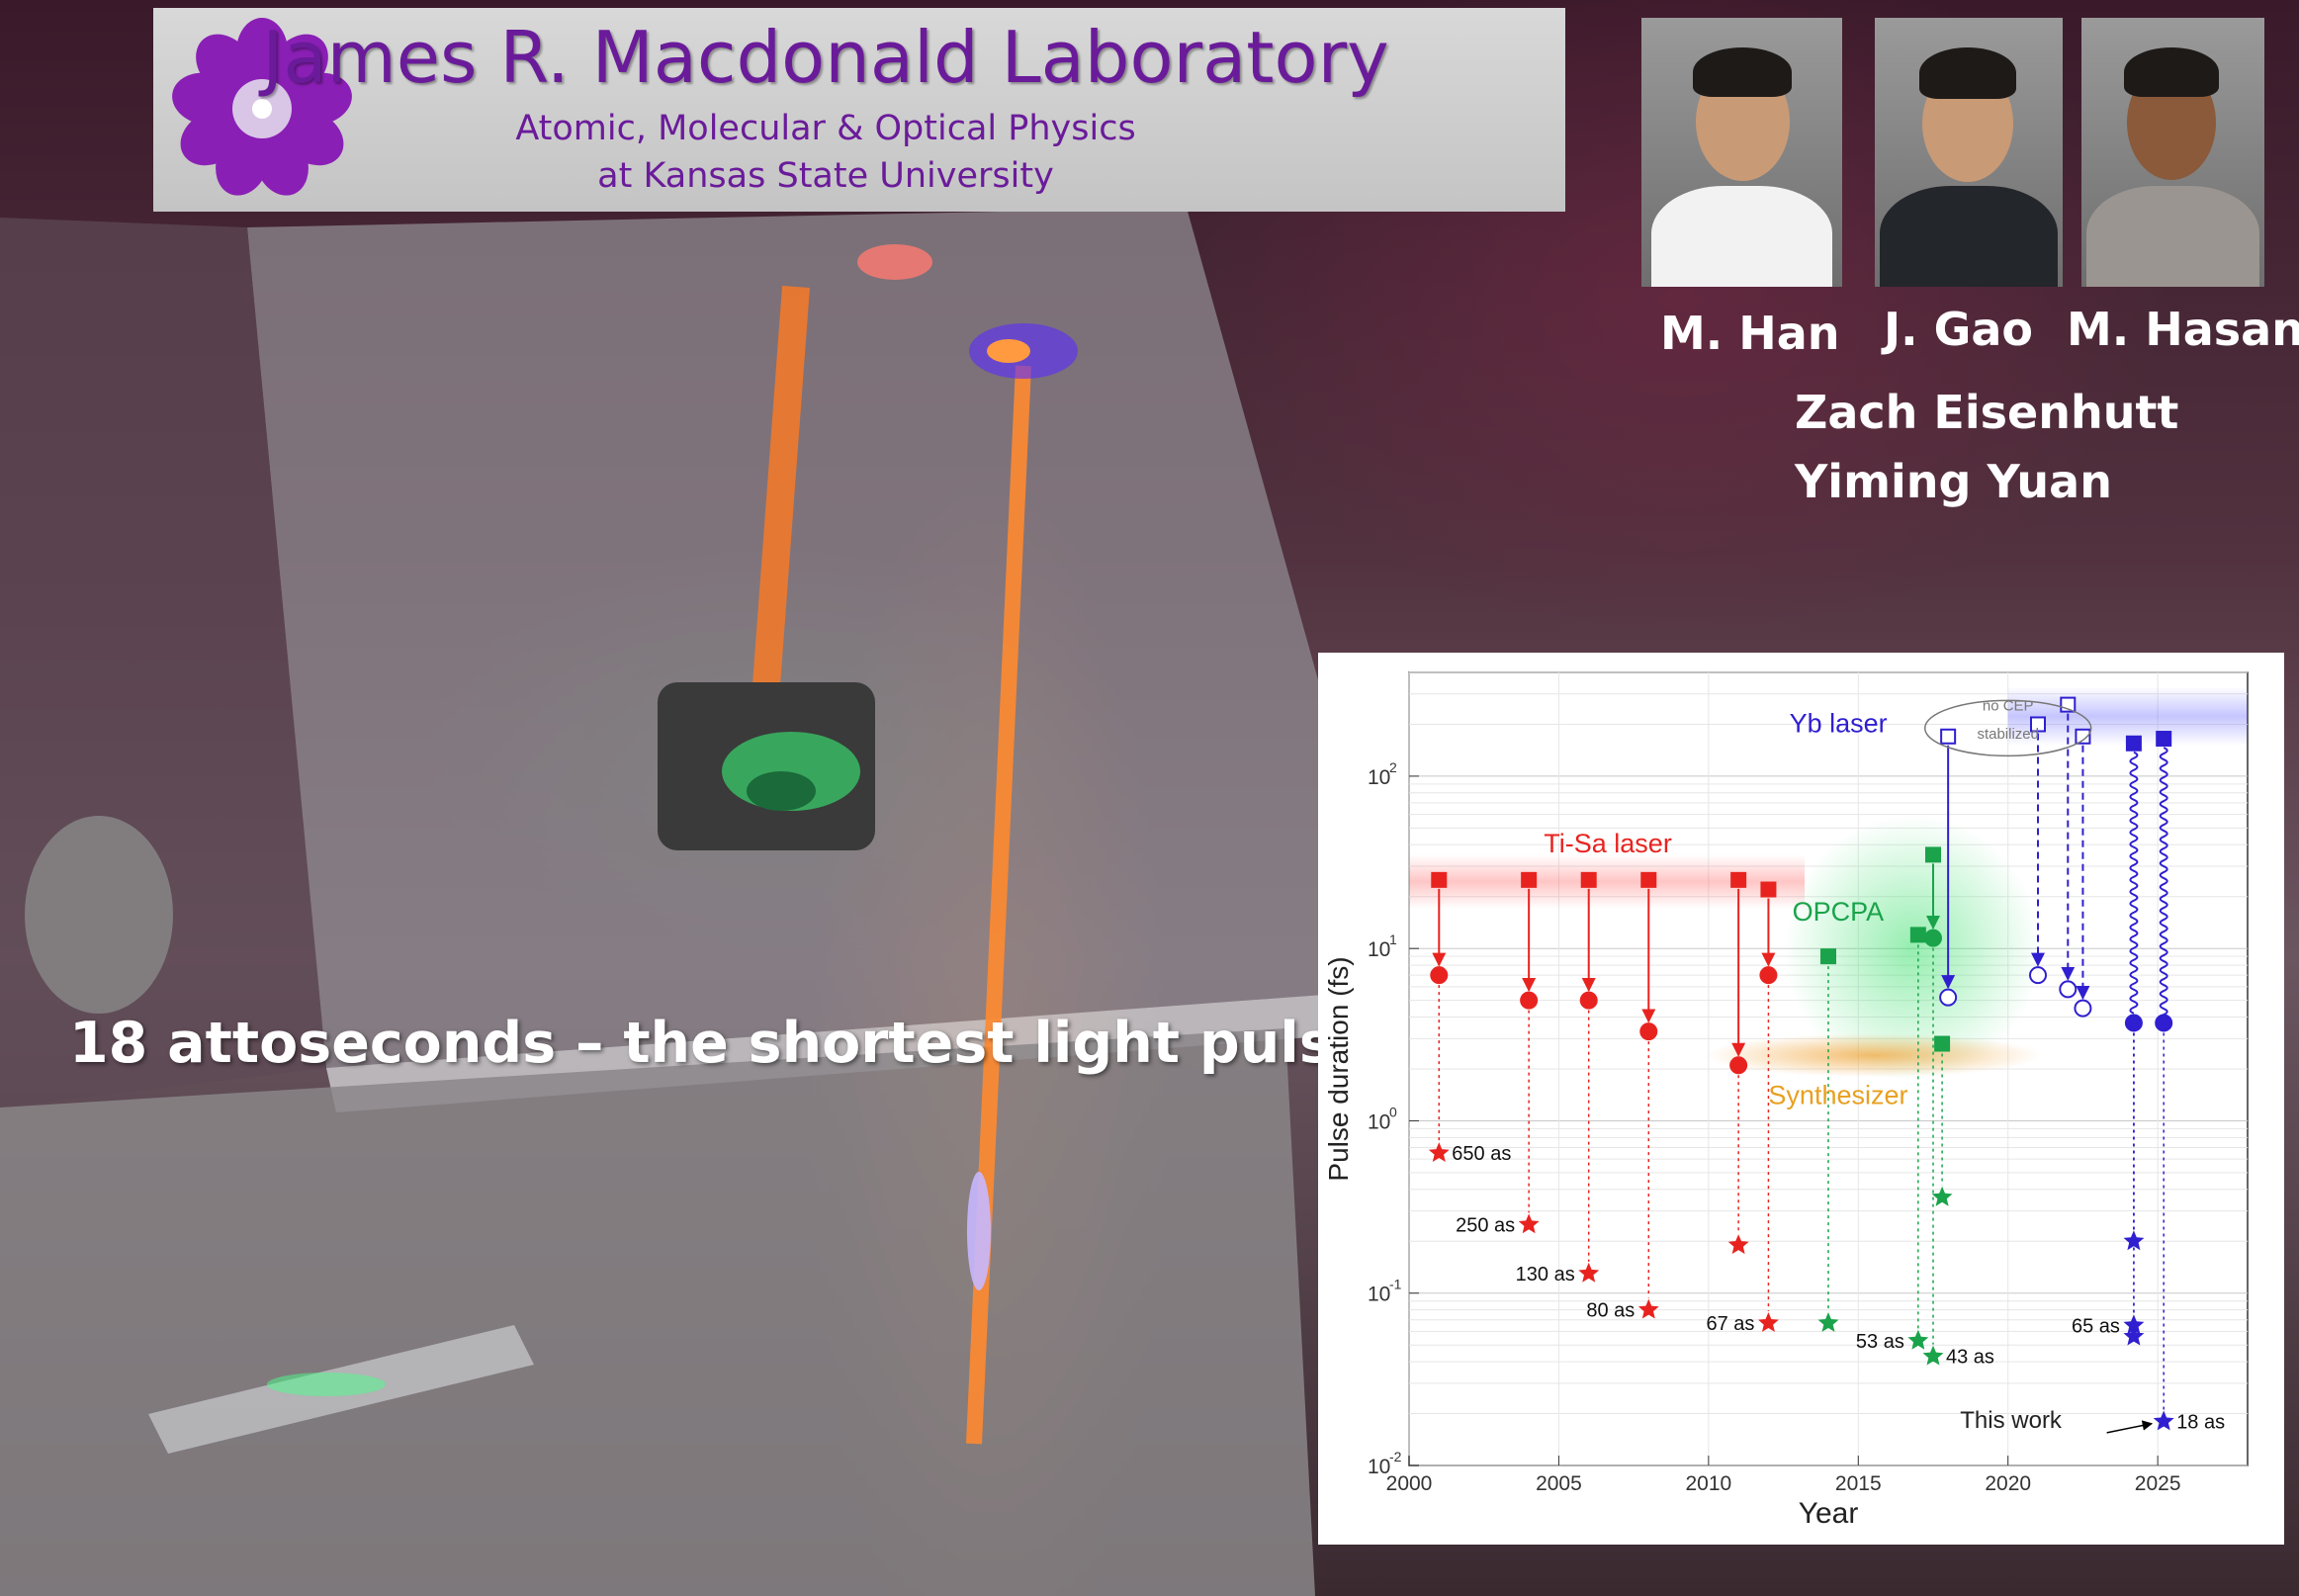 This screenshot has width=2299, height=1596. I want to click on y-tick-exponent: -1, so click(1395, 1284).